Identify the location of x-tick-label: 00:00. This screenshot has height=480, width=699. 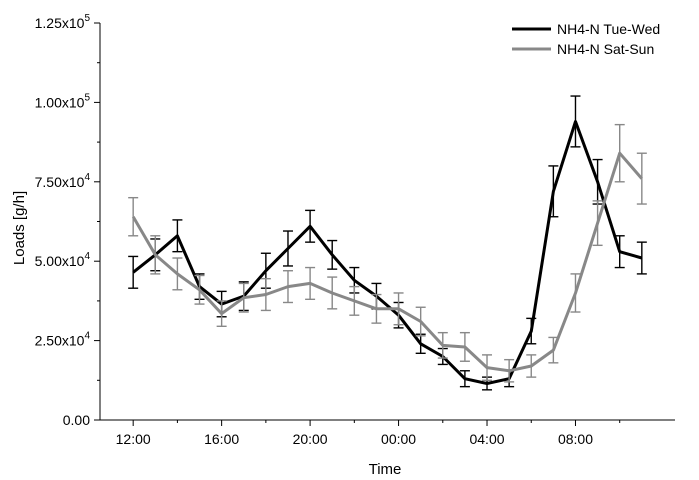
(398, 439).